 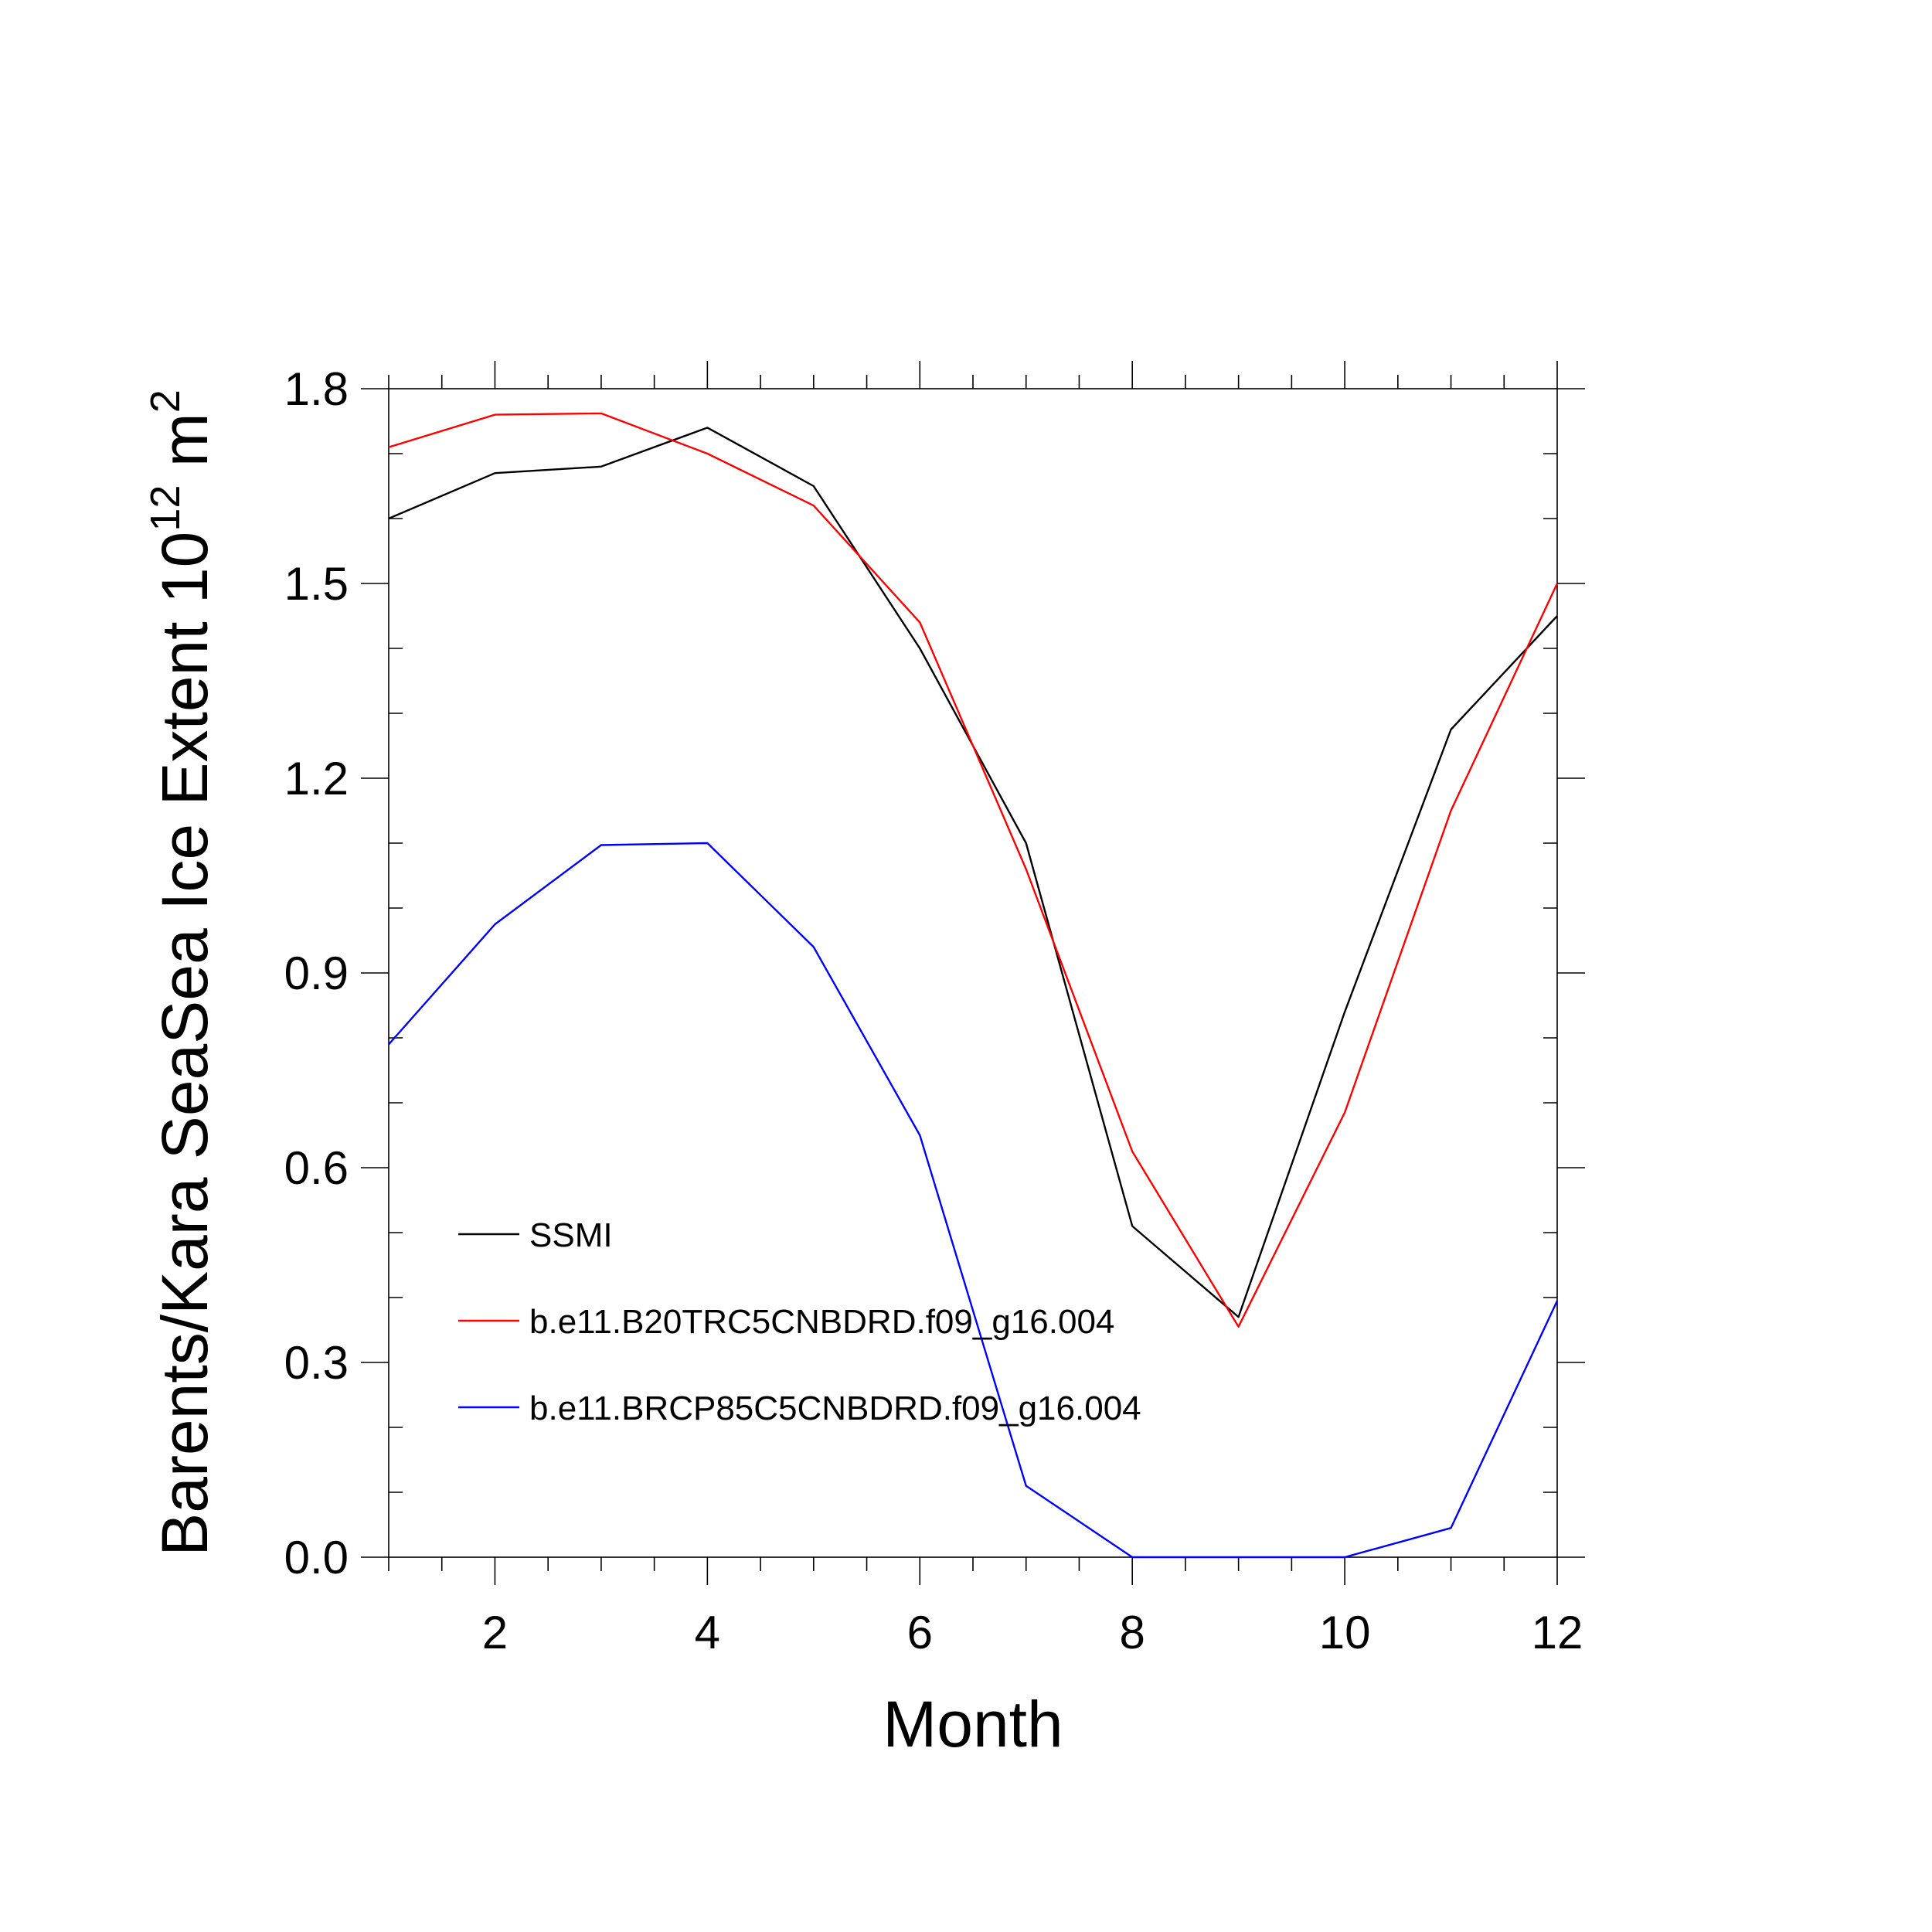 What do you see at coordinates (920, 1632) in the screenshot?
I see `x-tick-label: 6` at bounding box center [920, 1632].